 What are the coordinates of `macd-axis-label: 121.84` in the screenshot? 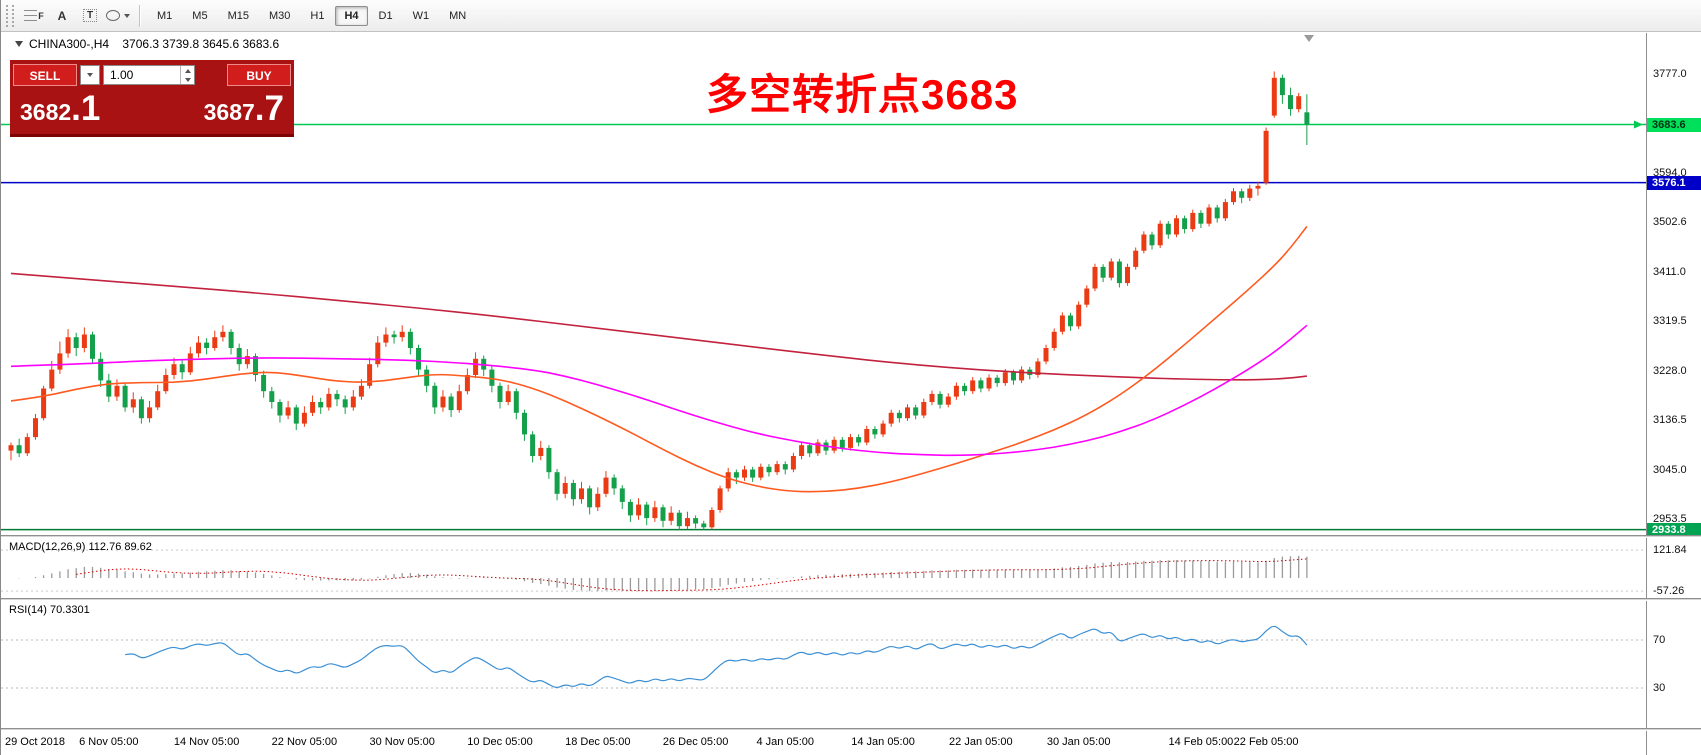 It's located at (1670, 550).